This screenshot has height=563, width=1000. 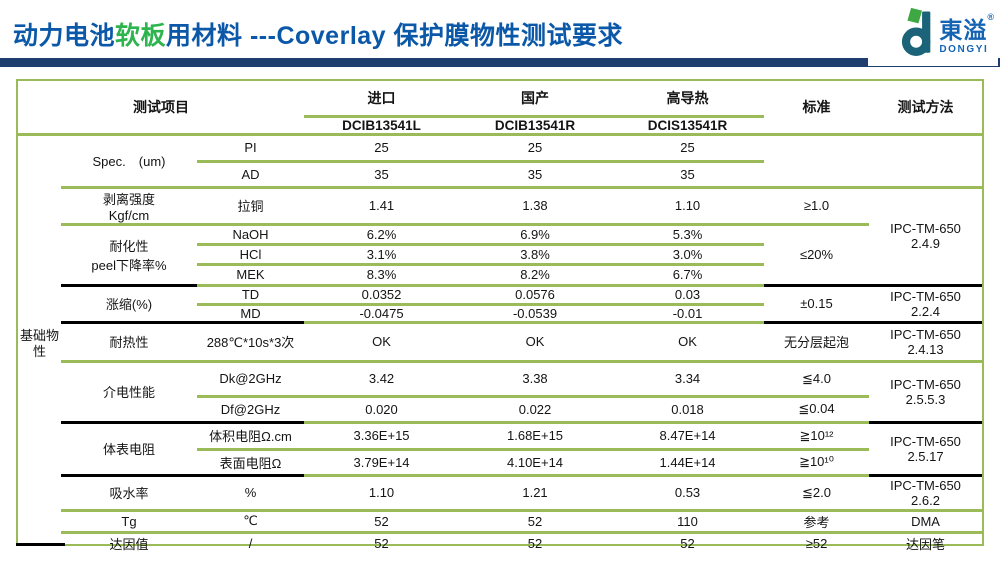 What do you see at coordinates (40, 544) in the screenshot?
I see `table-bottom-left-black-segment` at bounding box center [40, 544].